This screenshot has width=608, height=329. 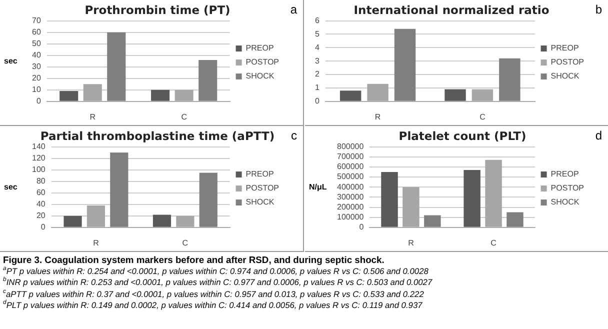 I want to click on chart-title: Partial thromboplastine time (aPTT), so click(x=157, y=135).